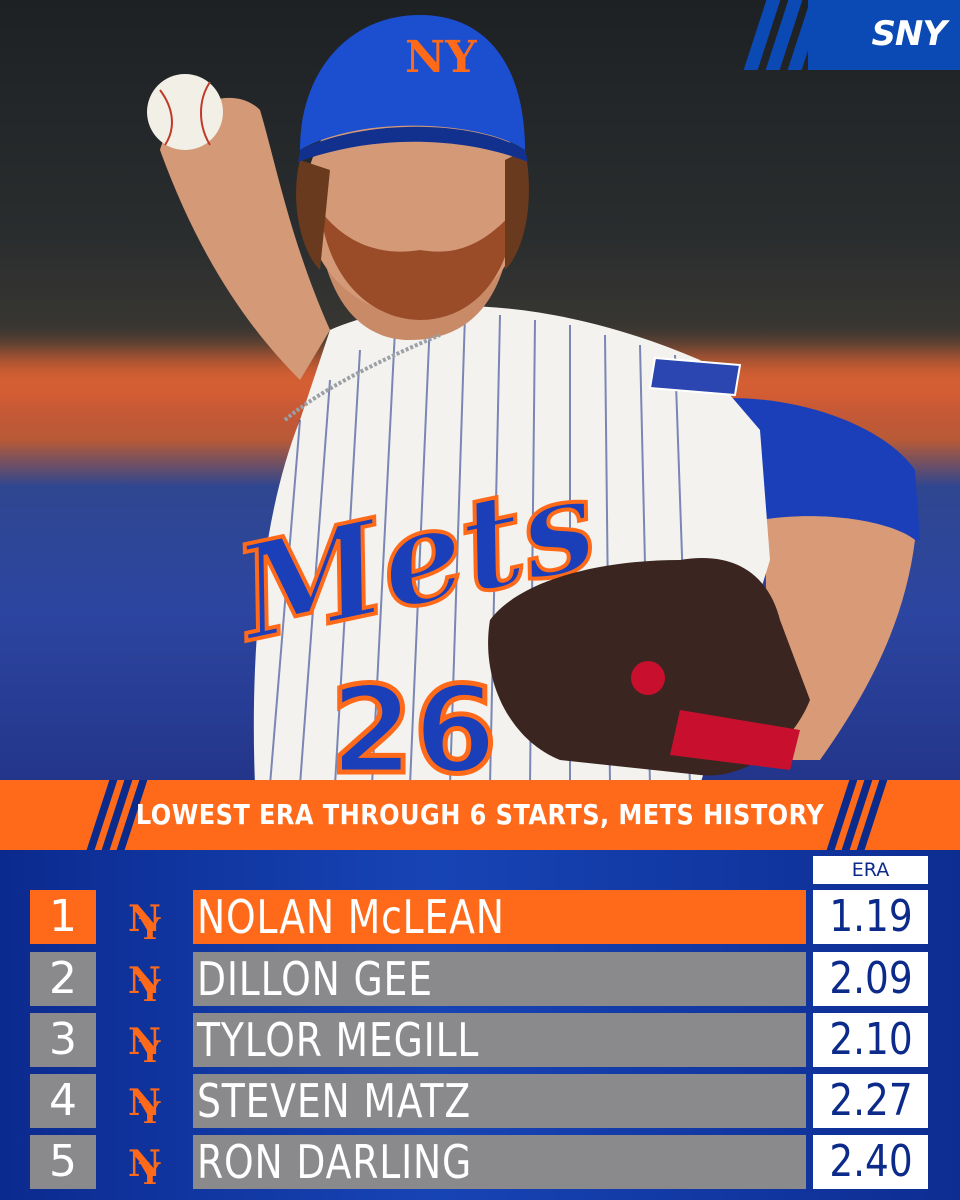 The height and width of the screenshot is (1200, 960). Describe the element at coordinates (63, 1040) in the screenshot. I see `rank-number: 3` at that location.